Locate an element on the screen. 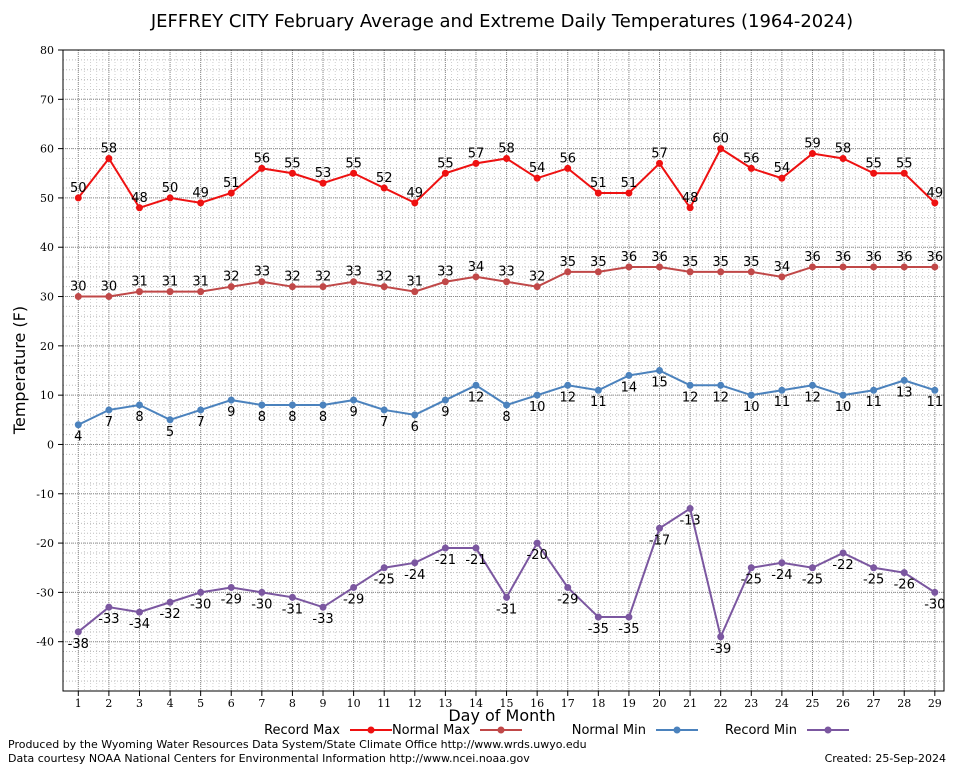 The image size is (954, 768). y-axis-label: Temperature (F) is located at coordinates (19, 370).